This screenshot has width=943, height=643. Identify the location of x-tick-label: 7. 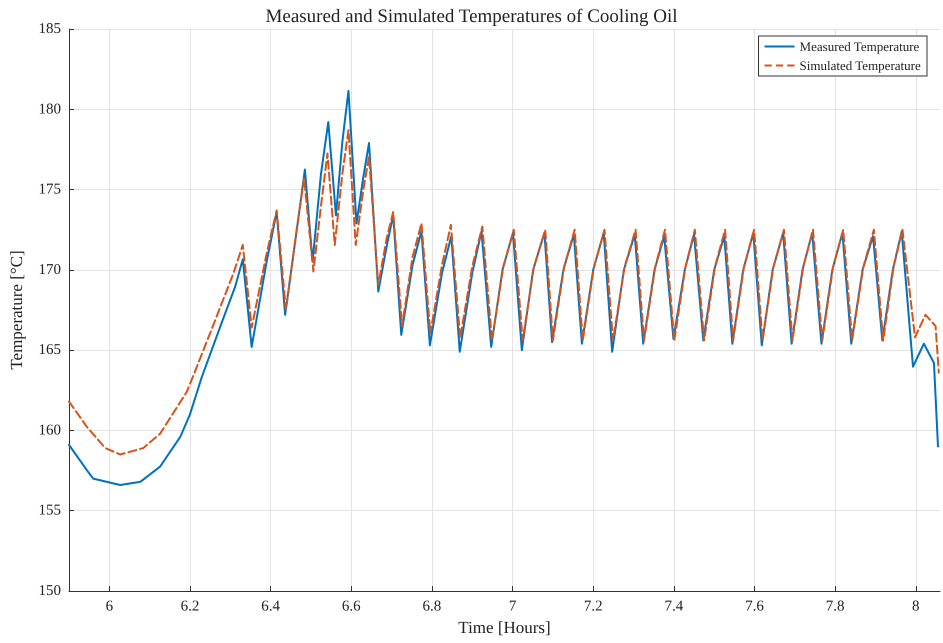
(512, 606).